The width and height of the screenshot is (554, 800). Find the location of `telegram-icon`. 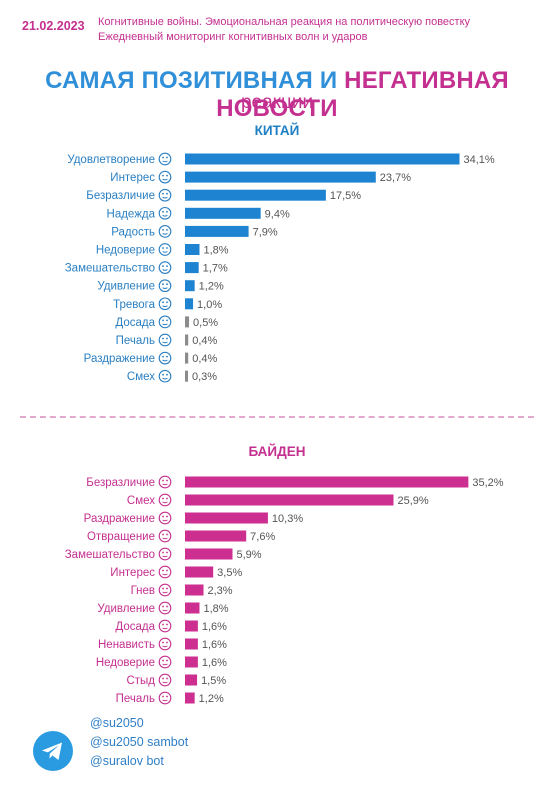

telegram-icon is located at coordinates (53, 751).